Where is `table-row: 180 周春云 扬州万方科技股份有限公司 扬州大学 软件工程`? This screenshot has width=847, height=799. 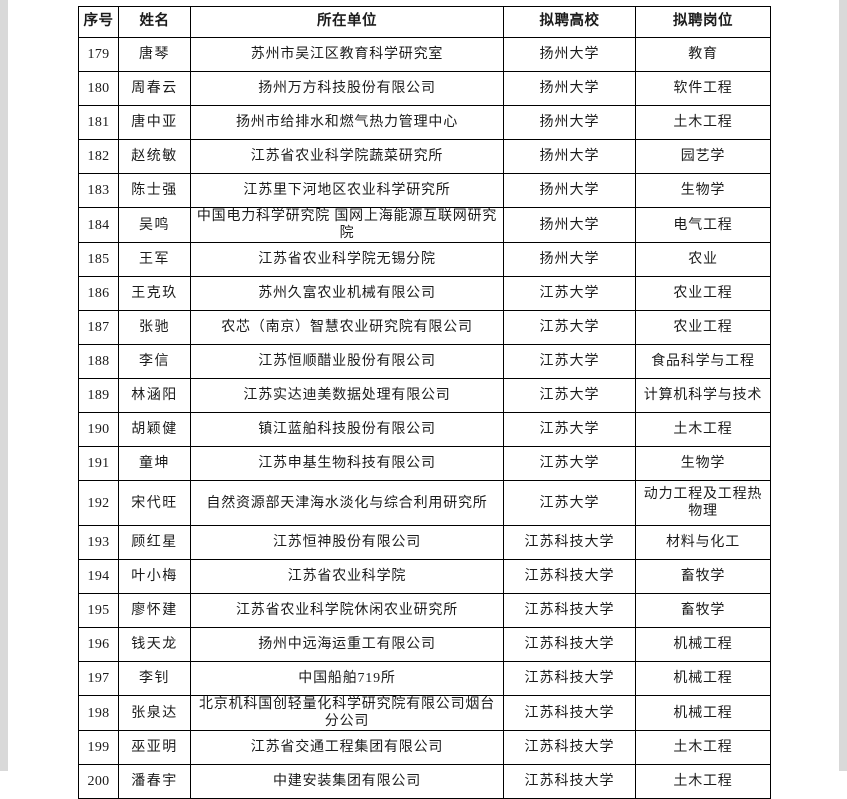 table-row: 180 周春云 扬州万方科技股份有限公司 扬州大学 软件工程 is located at coordinates (424, 88).